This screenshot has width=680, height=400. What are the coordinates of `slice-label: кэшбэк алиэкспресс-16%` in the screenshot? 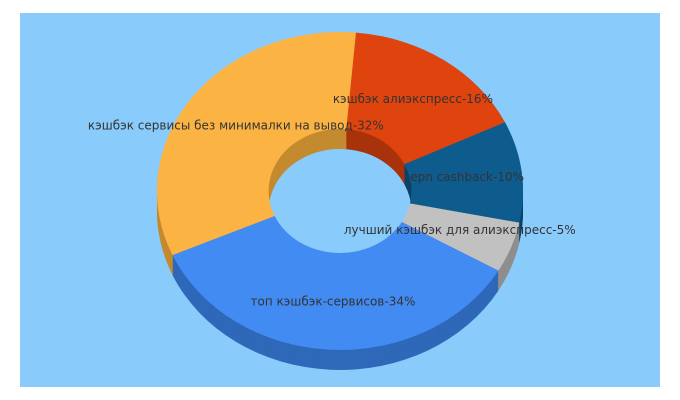 It's located at (413, 99).